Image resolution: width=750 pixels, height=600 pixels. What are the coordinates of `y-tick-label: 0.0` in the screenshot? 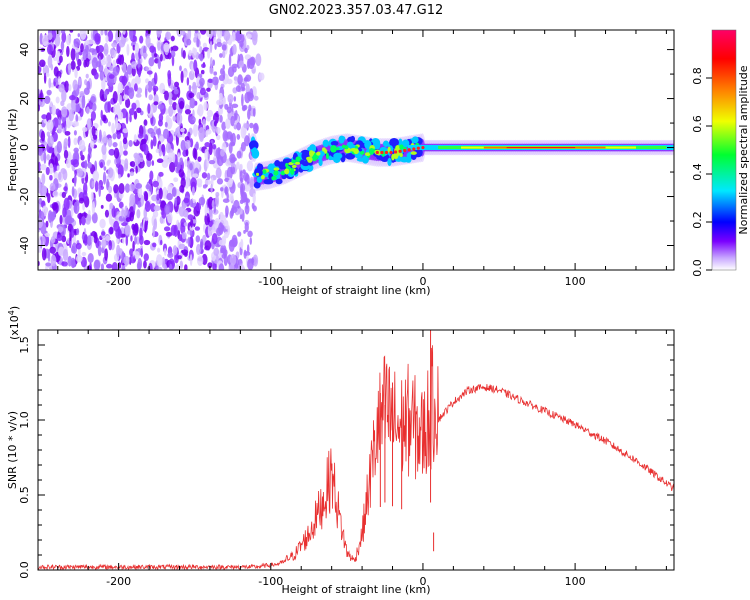 It's located at (24, 570).